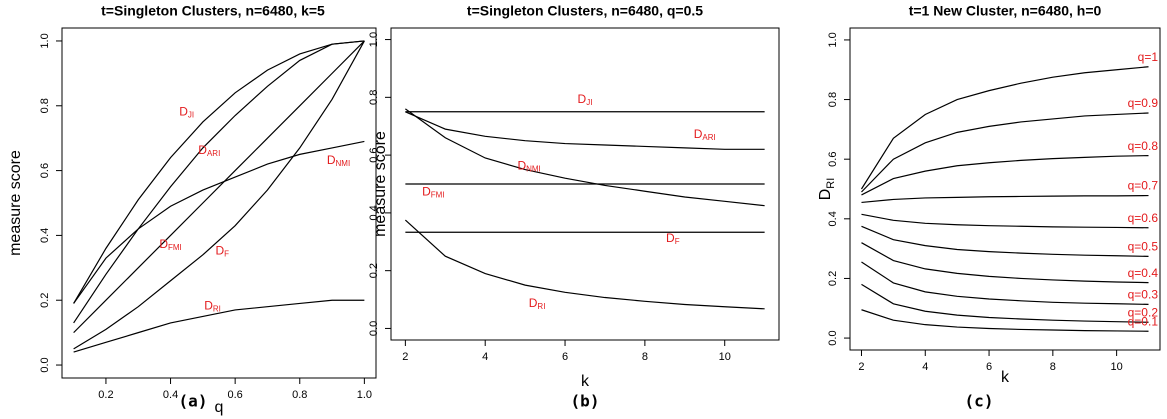 This screenshot has height=419, width=1167. What do you see at coordinates (585, 11) in the screenshot?
I see `chart-title: t=Singleton Clusters, n=6480, q=0.5` at bounding box center [585, 11].